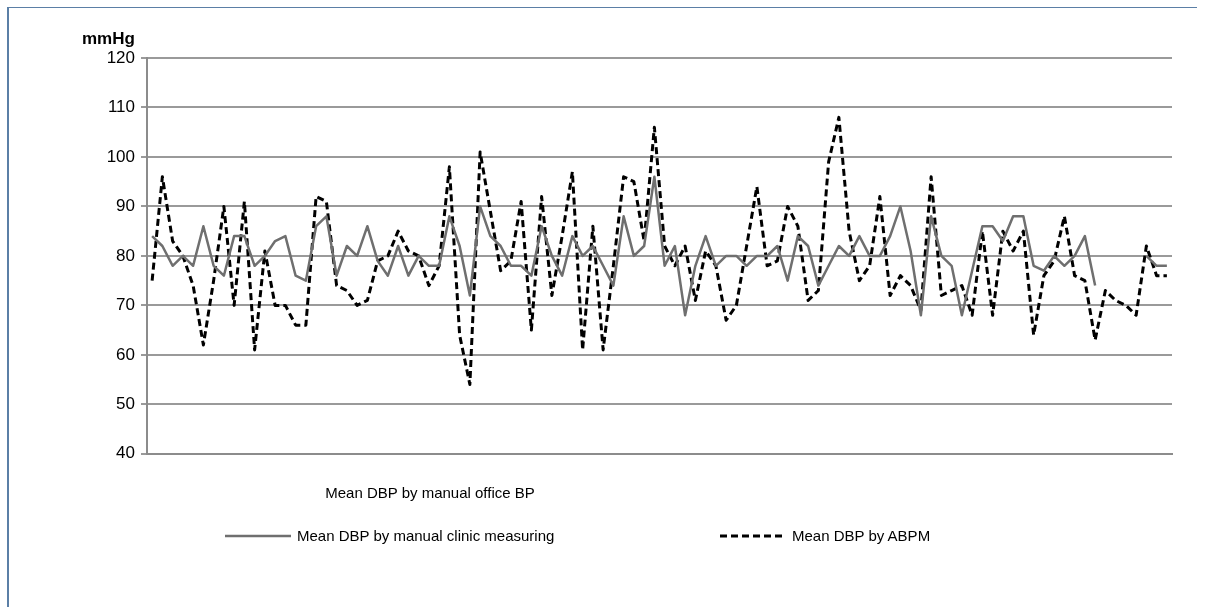  I want to click on y-tick-label: 50, so click(125, 404).